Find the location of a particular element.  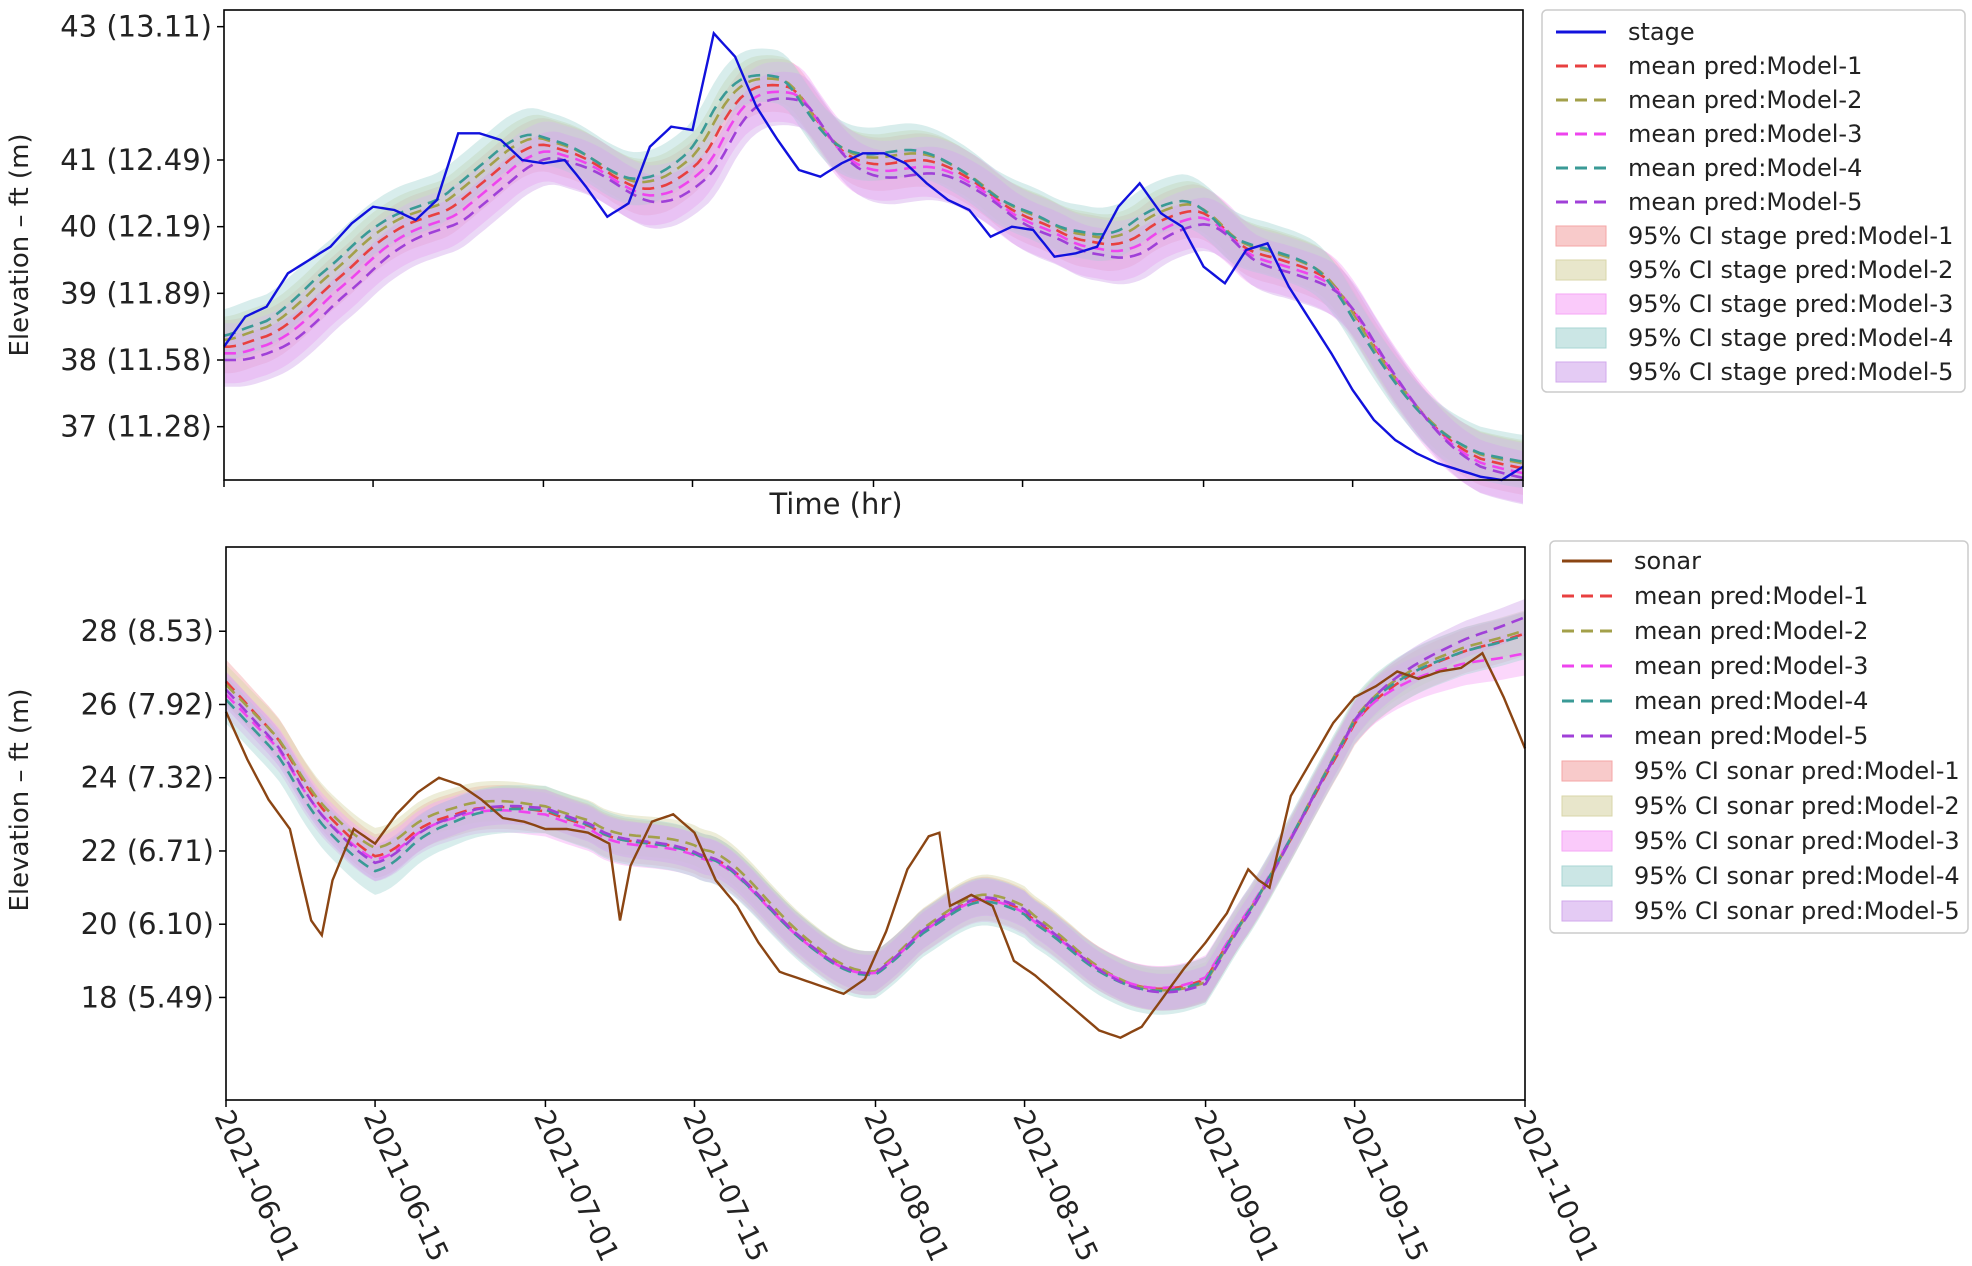

y-tick-label: 22 (6.71) is located at coordinates (147, 851).